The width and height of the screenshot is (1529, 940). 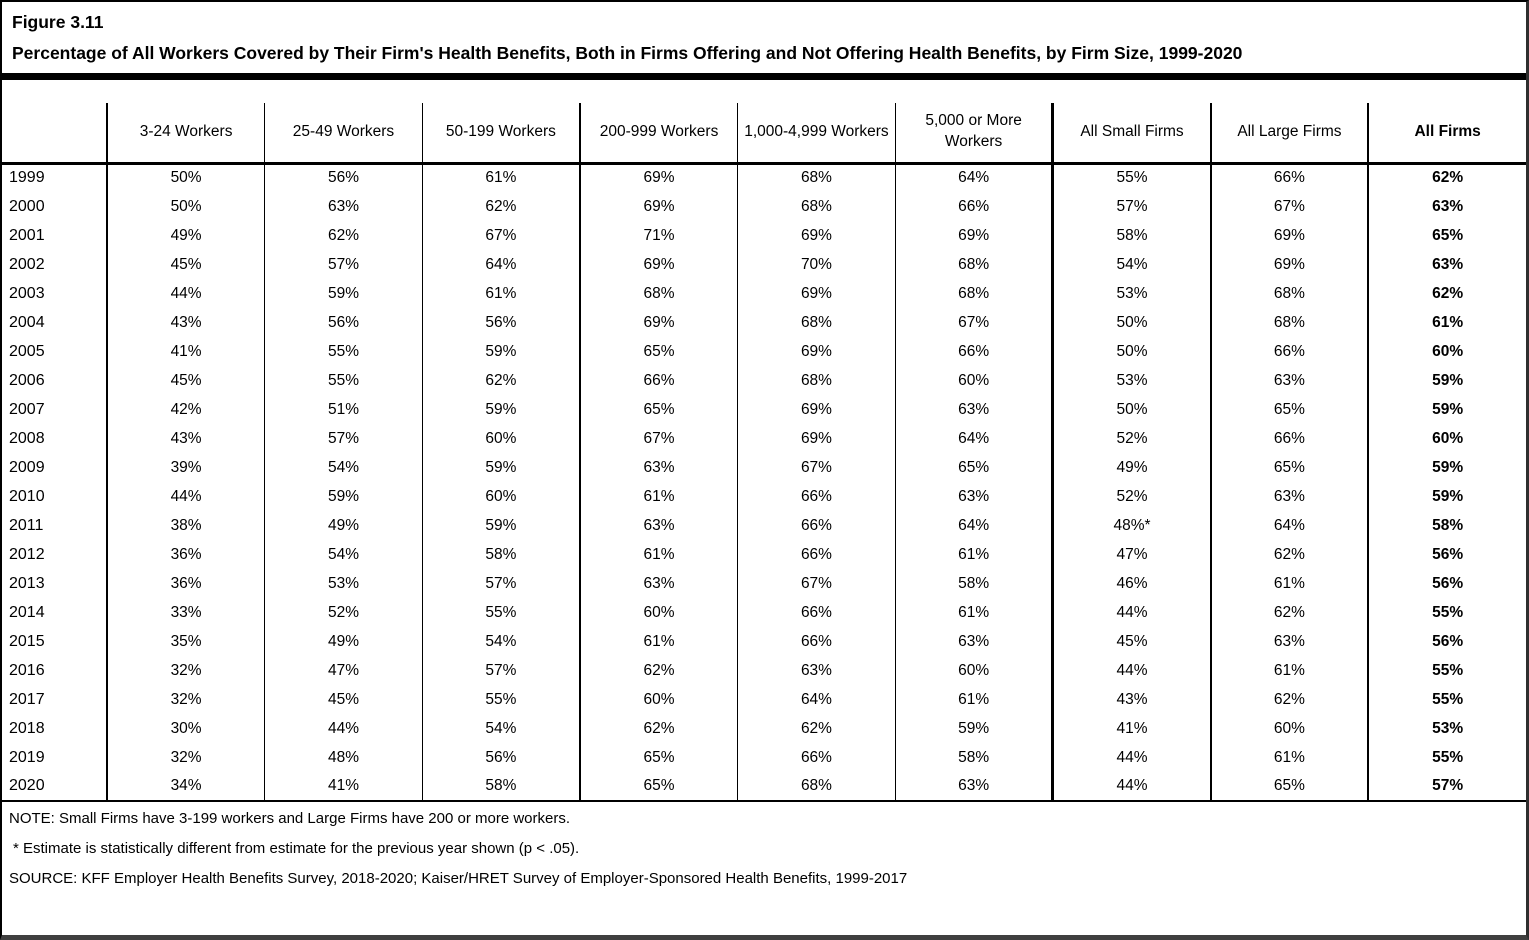 What do you see at coordinates (27, 467) in the screenshot?
I see `year-cell: 2009` at bounding box center [27, 467].